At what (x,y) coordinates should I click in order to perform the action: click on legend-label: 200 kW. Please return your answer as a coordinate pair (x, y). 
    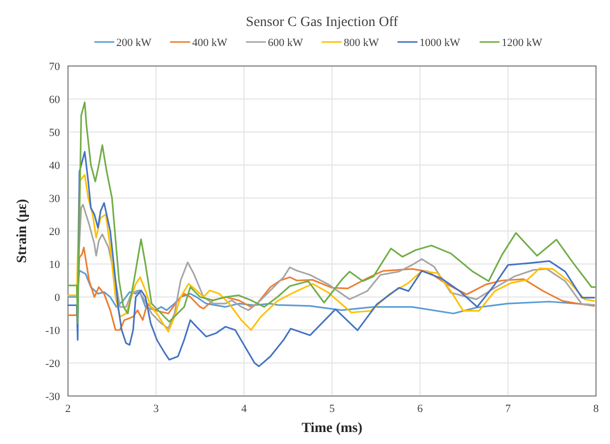
    Looking at the image, I should click on (134, 43).